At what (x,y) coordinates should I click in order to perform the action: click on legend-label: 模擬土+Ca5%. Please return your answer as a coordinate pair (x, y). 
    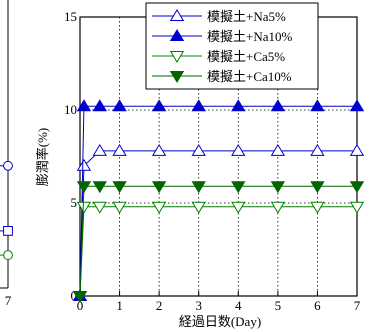
    Looking at the image, I should click on (246, 56).